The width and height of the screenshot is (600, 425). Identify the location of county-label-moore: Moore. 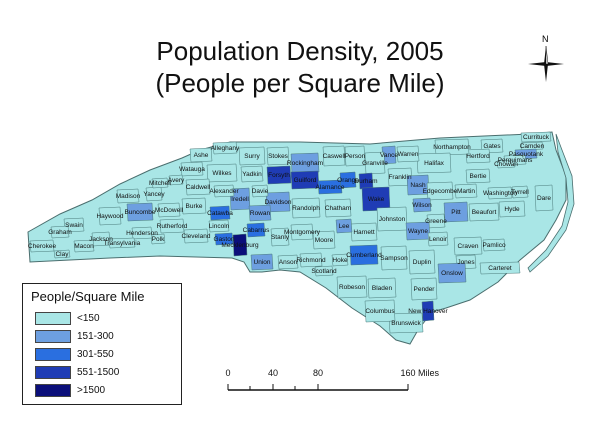
(324, 240).